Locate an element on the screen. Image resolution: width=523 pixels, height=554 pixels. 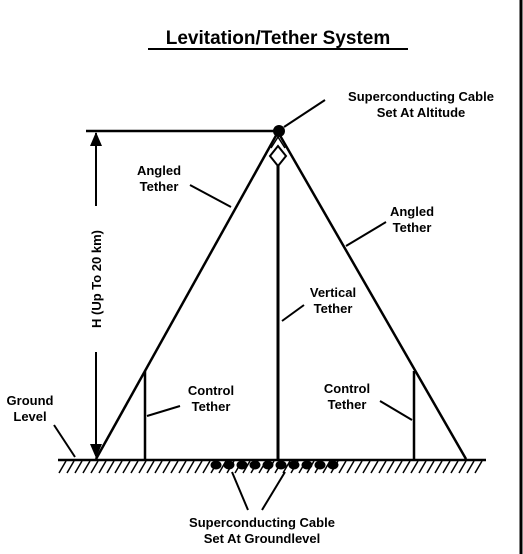
junction-link-lines is located at coordinates (278, 142).